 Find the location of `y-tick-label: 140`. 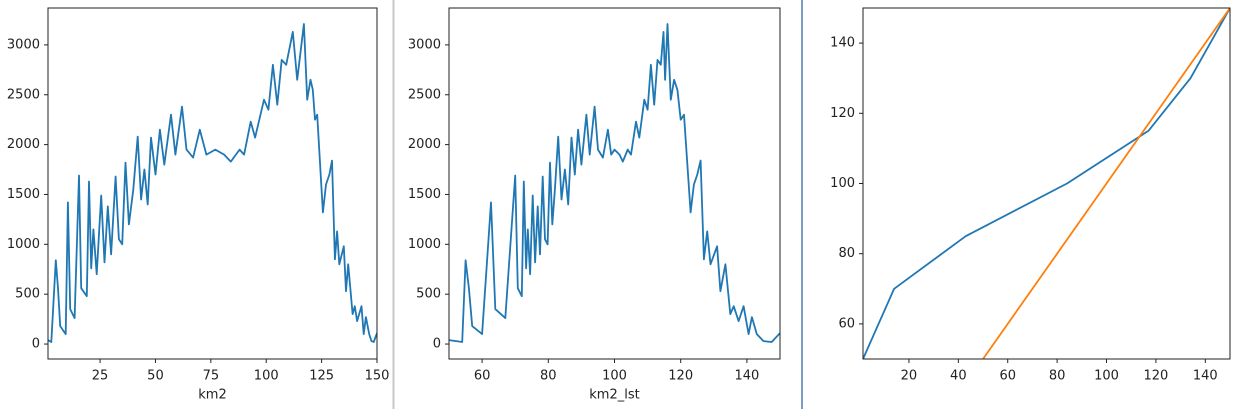

y-tick-label: 140 is located at coordinates (842, 43).